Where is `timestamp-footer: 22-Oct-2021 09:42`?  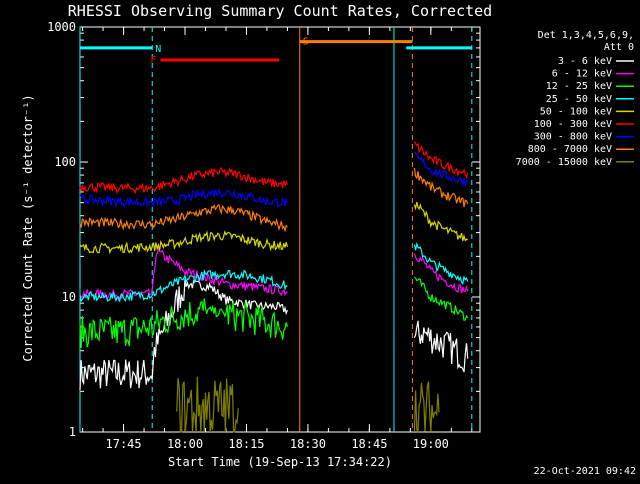
timestamp-footer: 22-Oct-2021 09:42 is located at coordinates (585, 471).